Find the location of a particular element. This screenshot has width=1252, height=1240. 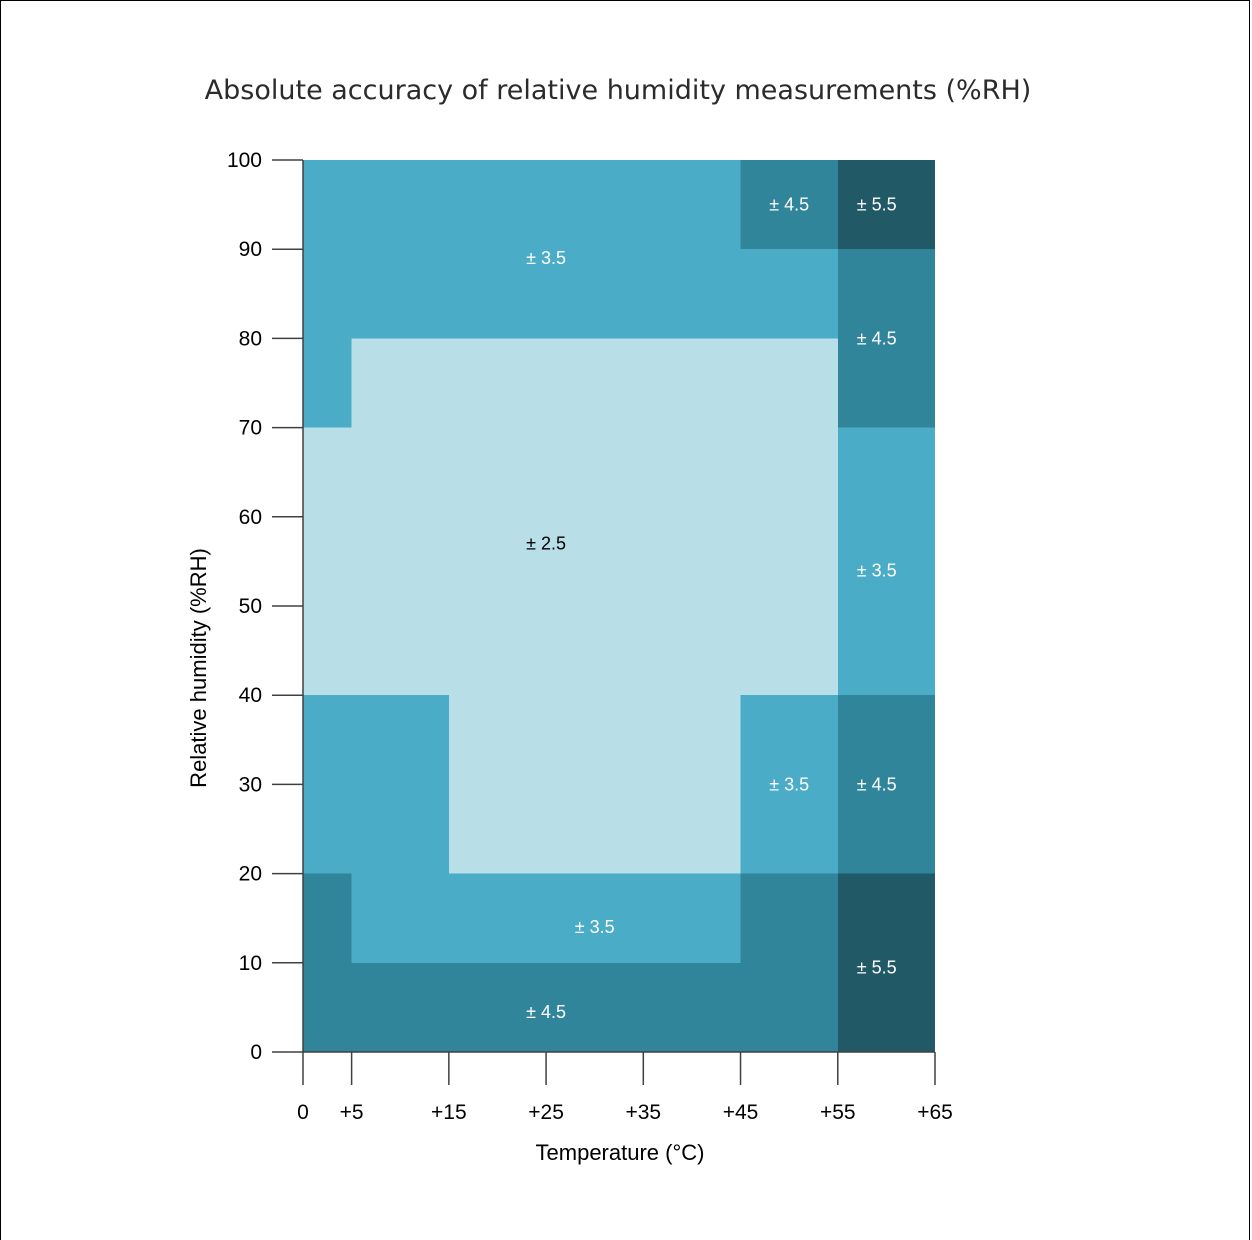

x-tick-label: +25 is located at coordinates (546, 1112).